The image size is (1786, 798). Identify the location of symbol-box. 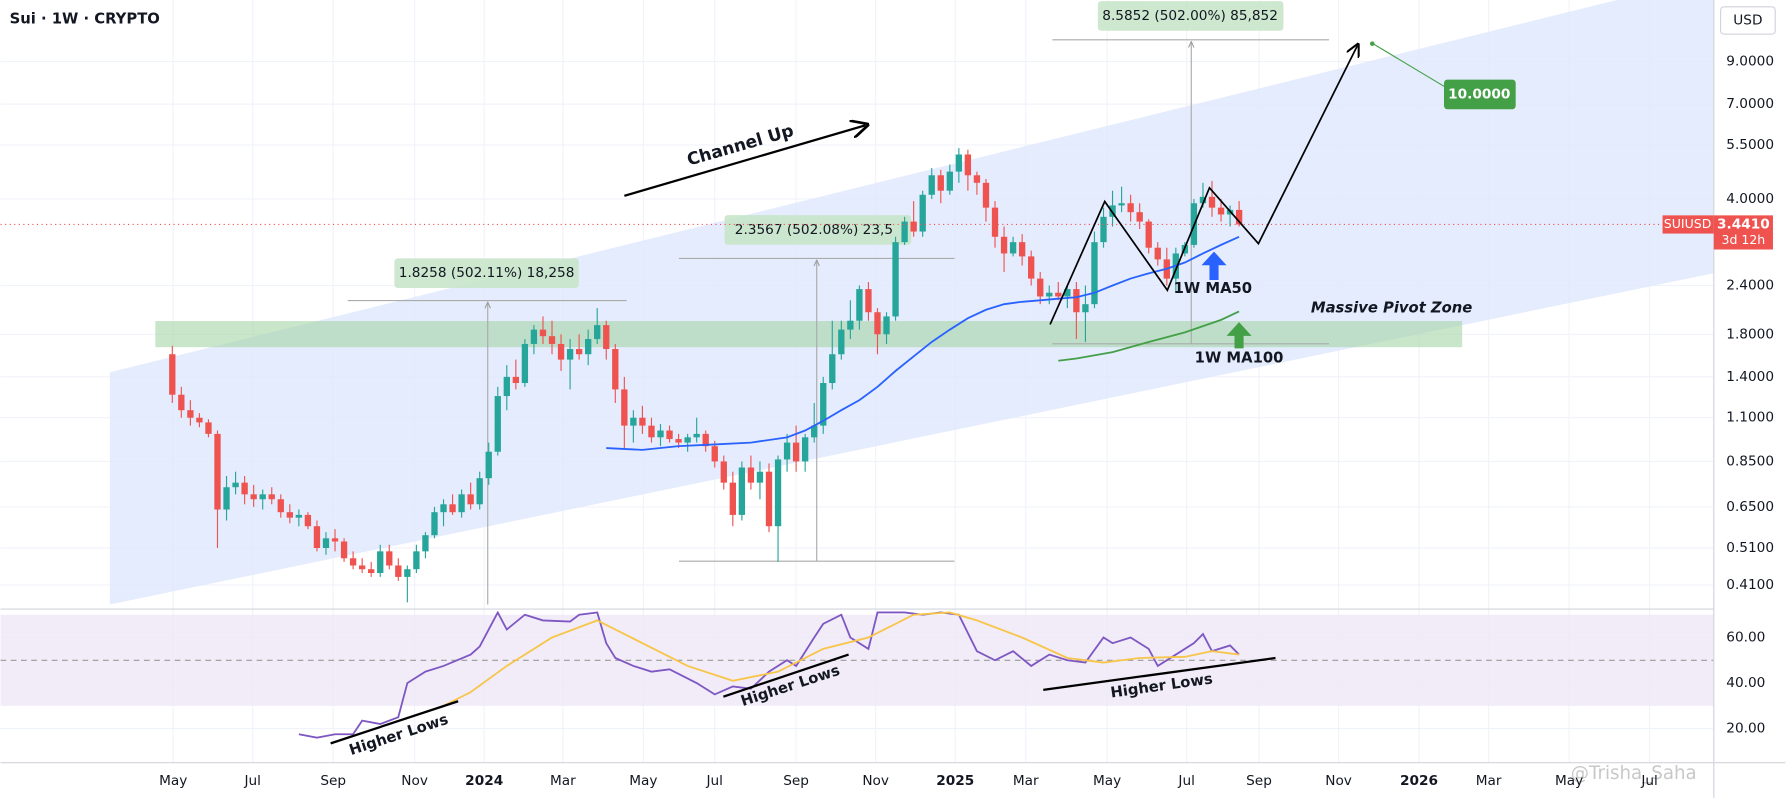
(1688, 224).